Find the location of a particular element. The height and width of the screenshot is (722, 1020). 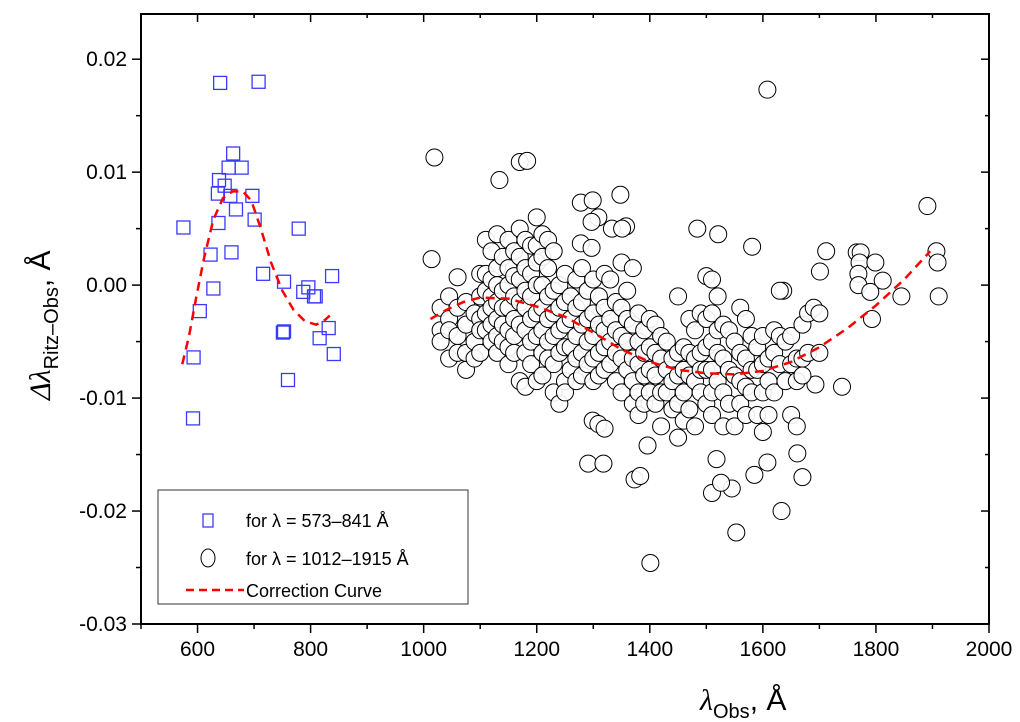

legend-box is located at coordinates (313, 547).